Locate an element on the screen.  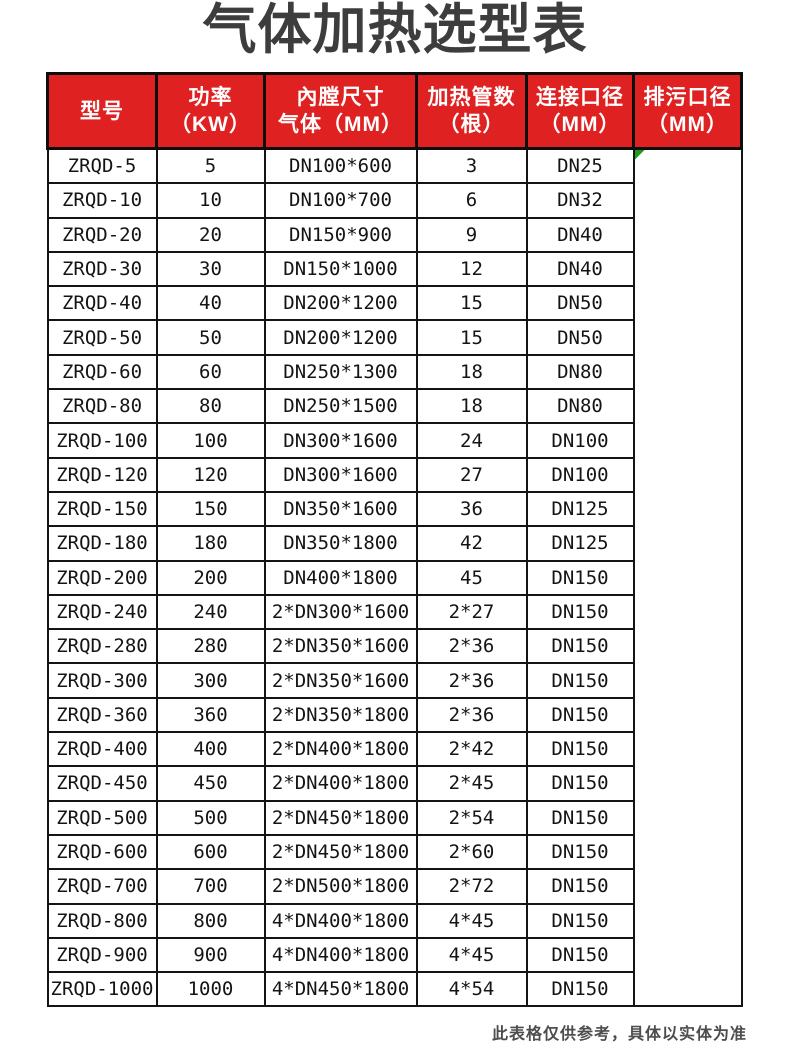
cell-model: ZRQD-40 is located at coordinates (102, 303).